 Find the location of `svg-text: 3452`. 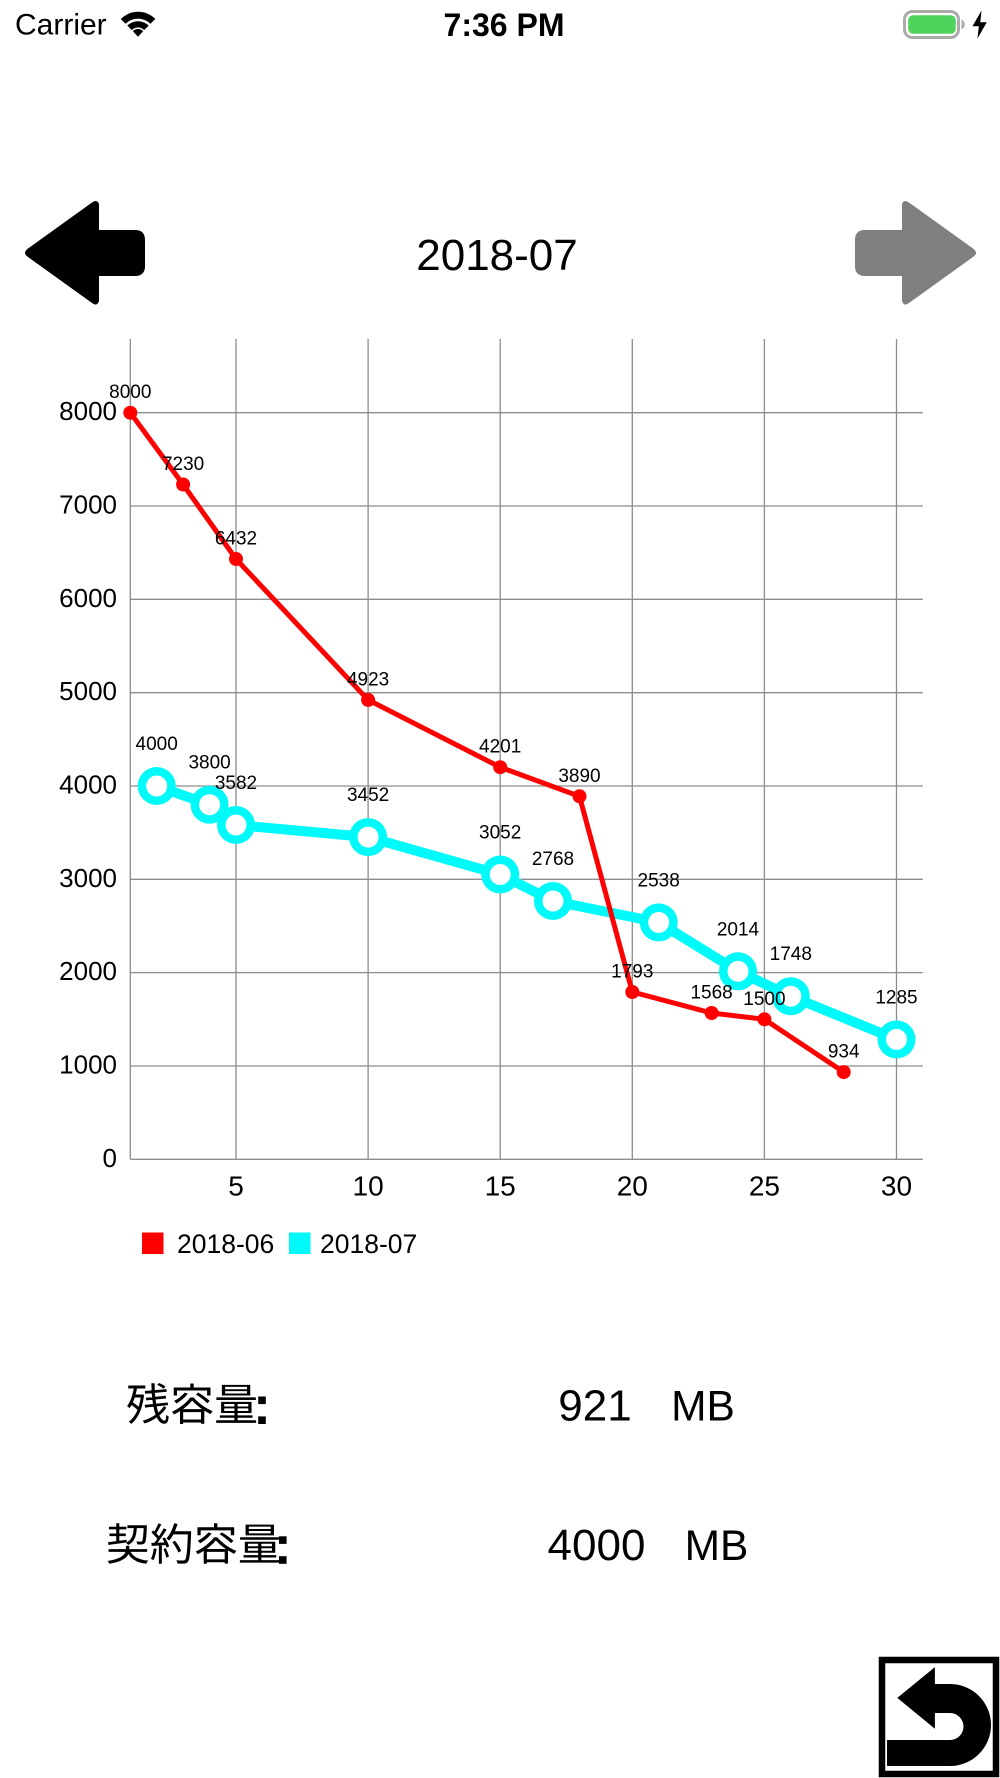

svg-text: 3452 is located at coordinates (368, 795).